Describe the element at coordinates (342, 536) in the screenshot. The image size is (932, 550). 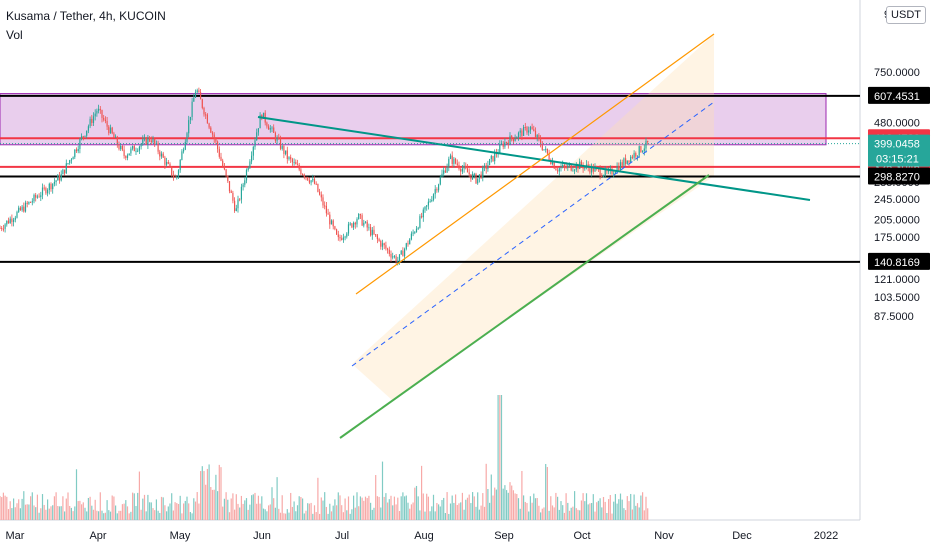
I see `x-tick-label: Jul` at that location.